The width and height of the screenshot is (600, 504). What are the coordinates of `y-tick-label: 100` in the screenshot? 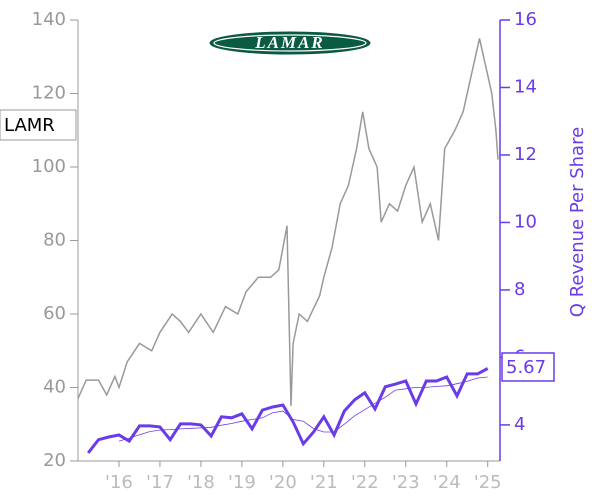 It's located at (49, 166).